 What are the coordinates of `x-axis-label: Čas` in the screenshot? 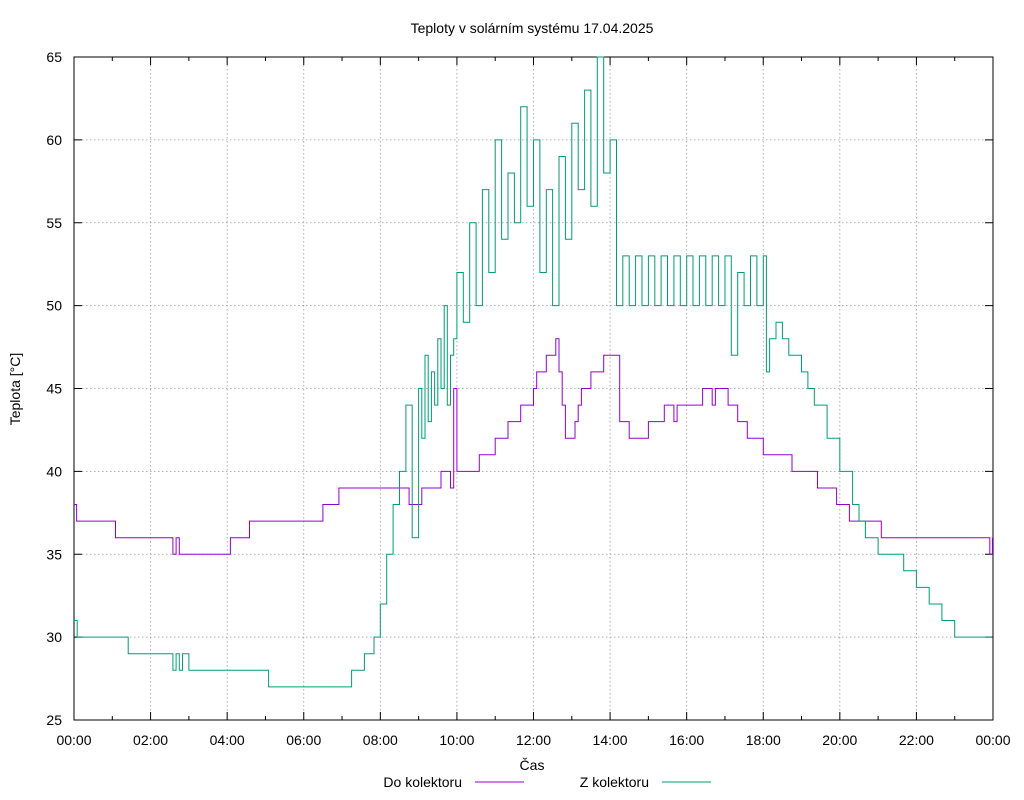 It's located at (532, 765).